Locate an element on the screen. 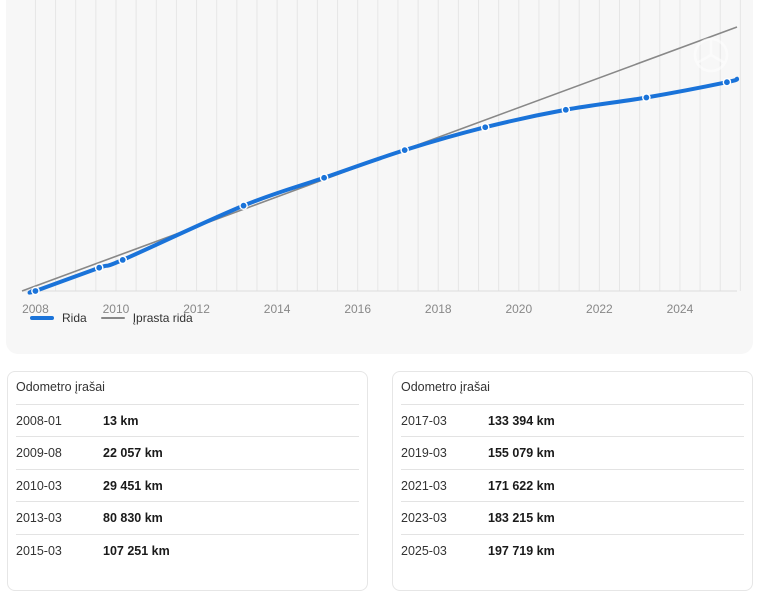  record-mileage: 29 451 km is located at coordinates (133, 486).